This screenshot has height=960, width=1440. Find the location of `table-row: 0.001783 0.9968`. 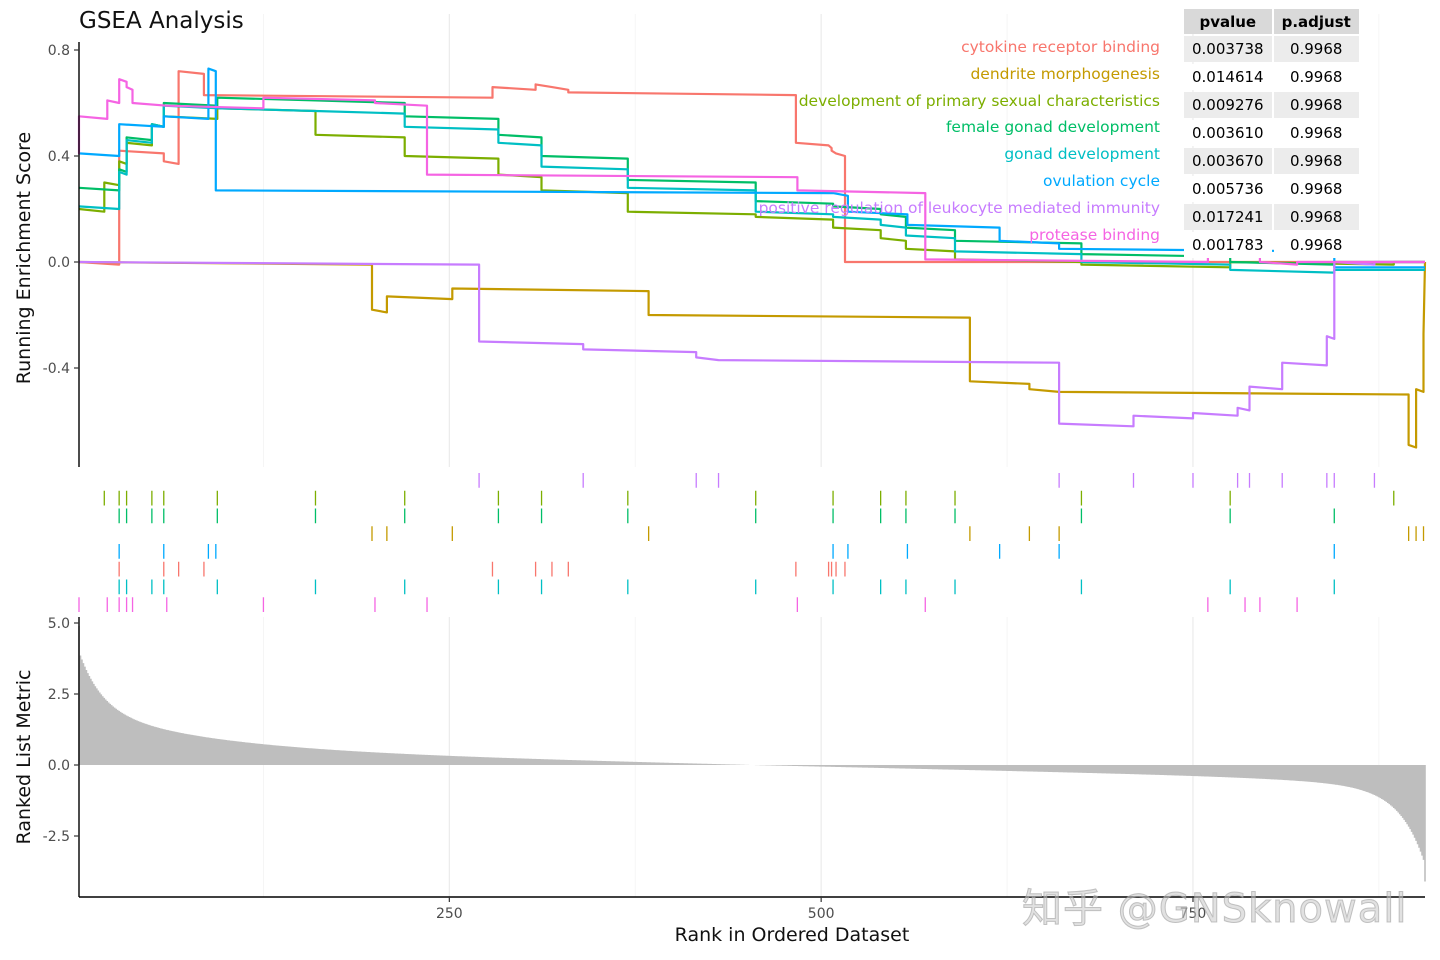

table-row: 0.001783 0.9968 is located at coordinates (1271, 245).